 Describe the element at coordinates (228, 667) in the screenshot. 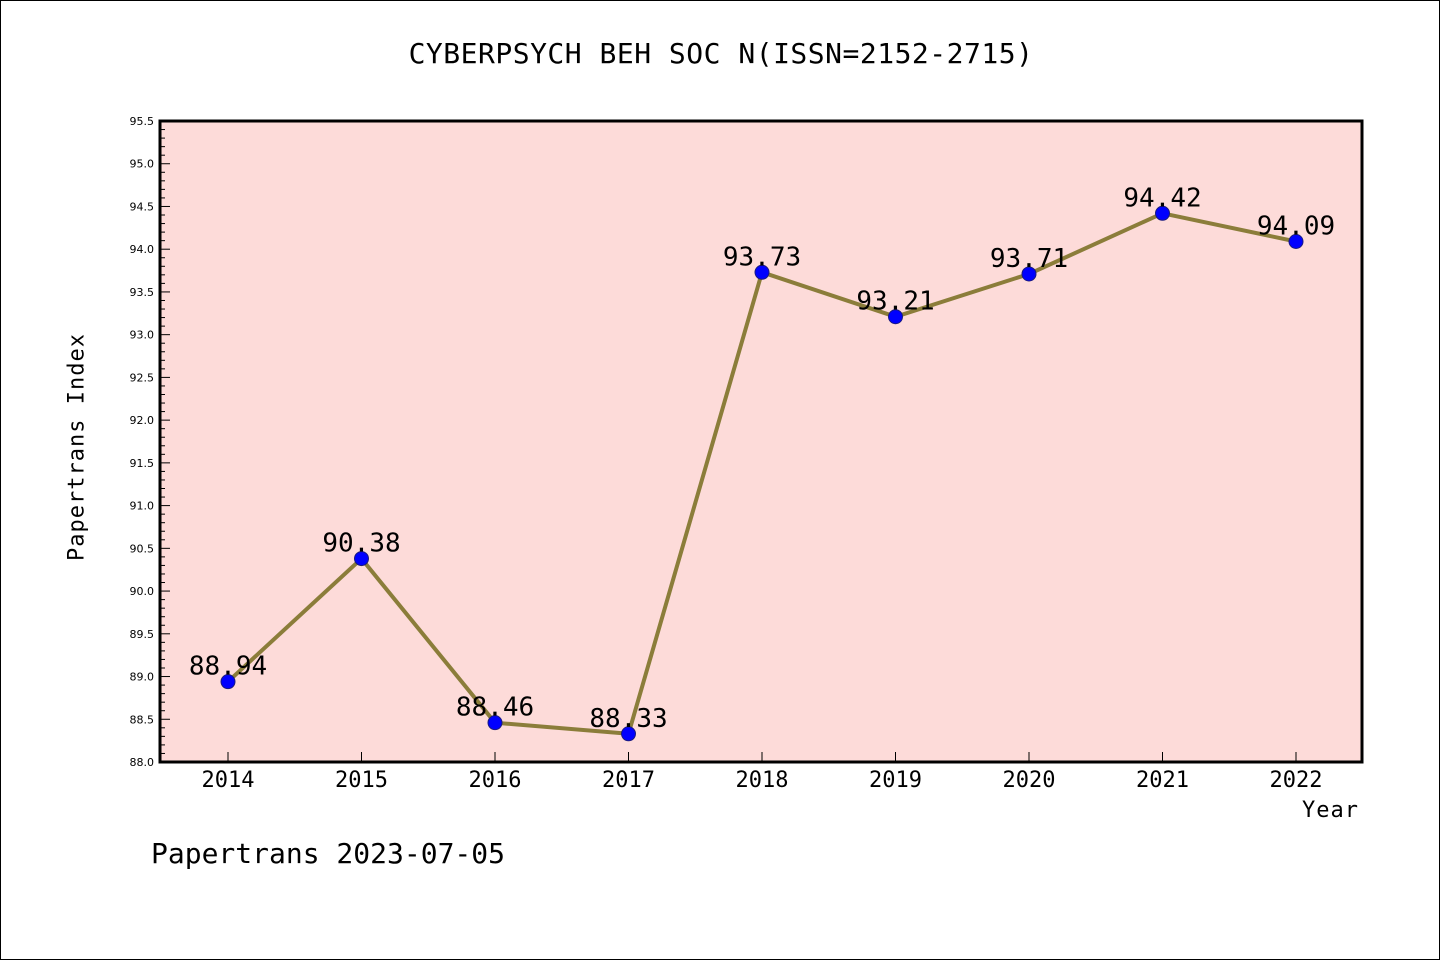

I see `data-label: 88.94` at that location.